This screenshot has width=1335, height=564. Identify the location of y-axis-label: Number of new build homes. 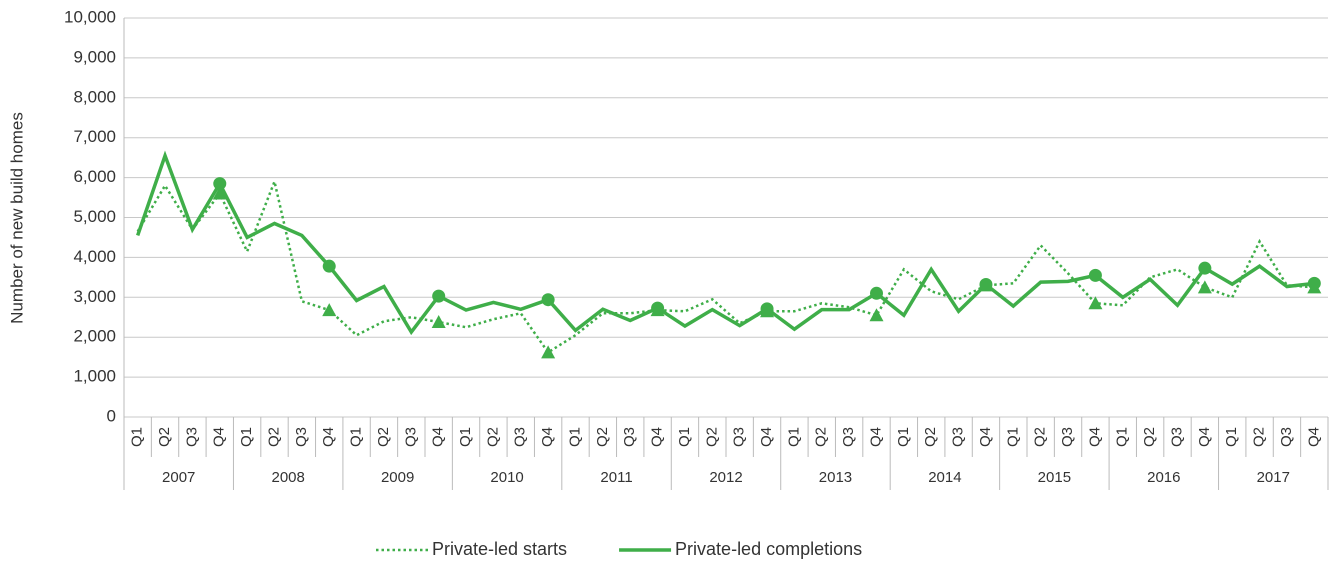
(16, 218).